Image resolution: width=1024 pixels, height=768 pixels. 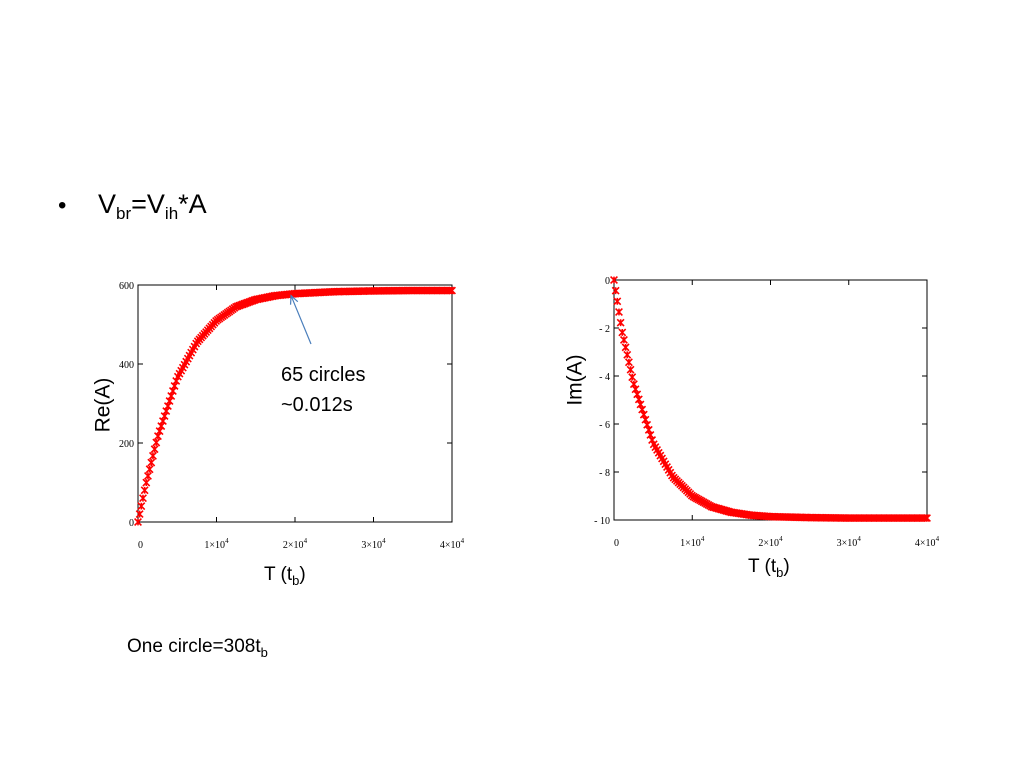 I want to click on formula-sub-br: br, so click(x=124, y=213).